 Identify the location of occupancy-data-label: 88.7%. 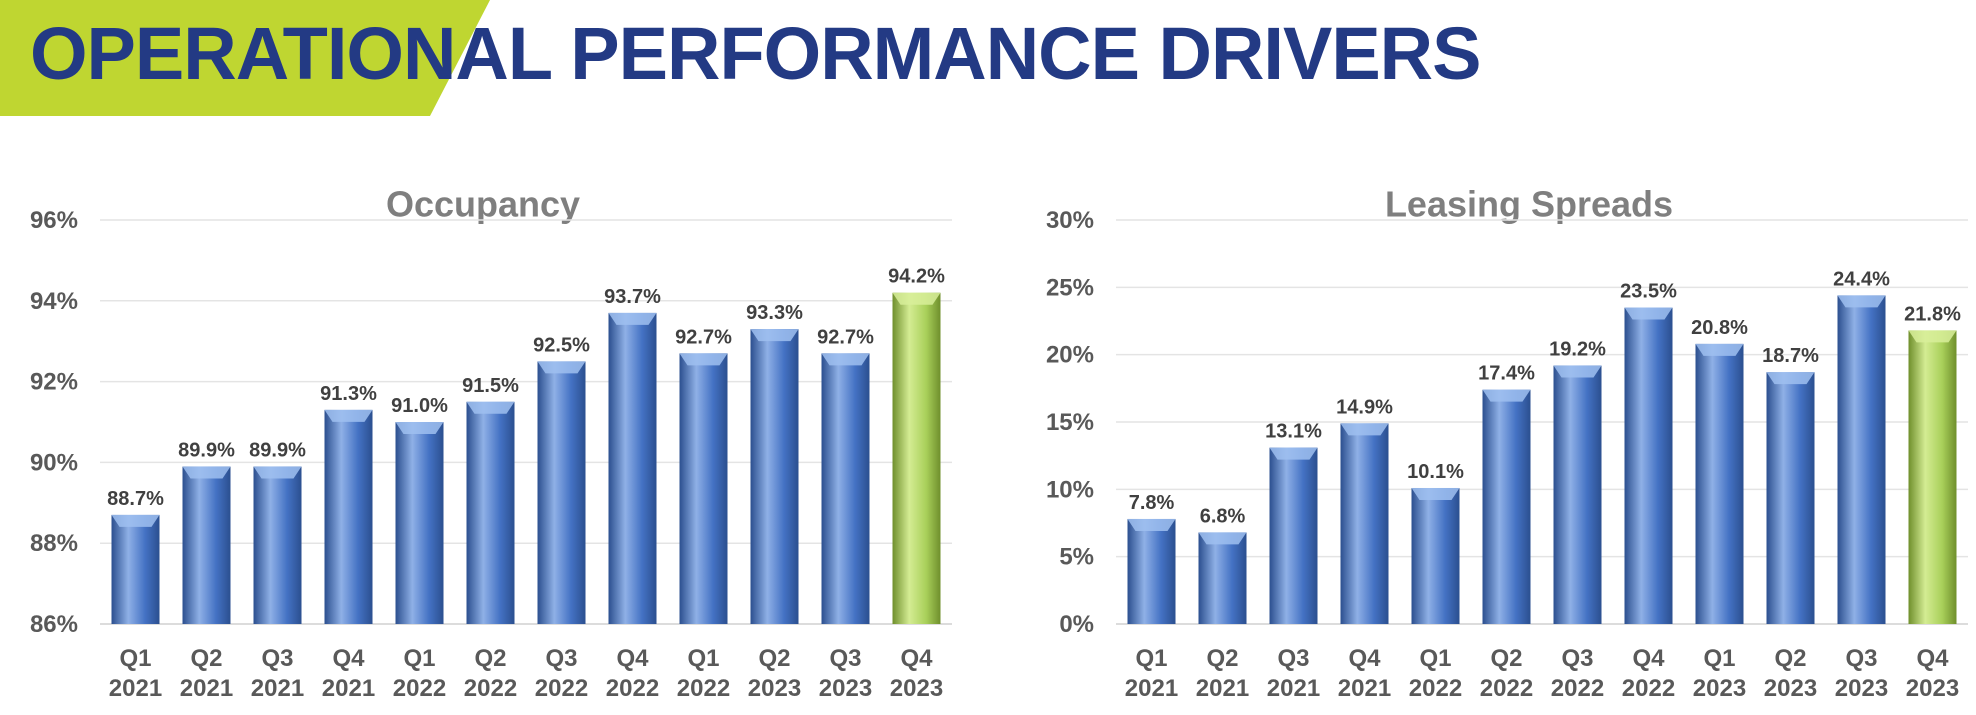
(135, 499).